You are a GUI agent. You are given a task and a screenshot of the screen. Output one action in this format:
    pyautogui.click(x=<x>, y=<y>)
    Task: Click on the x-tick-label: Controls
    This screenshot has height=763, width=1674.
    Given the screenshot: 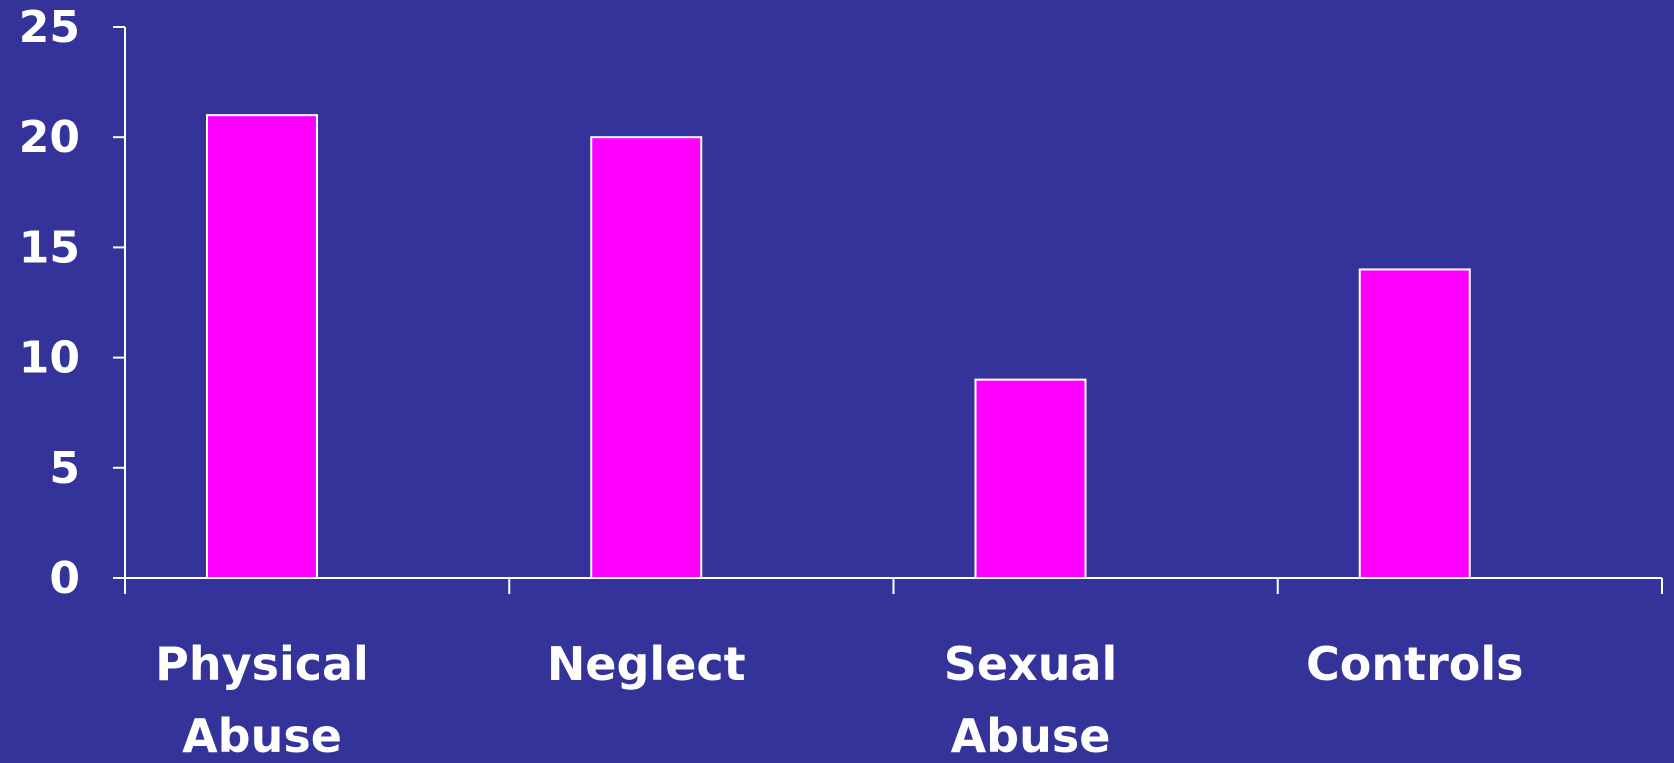 What is the action you would take?
    pyautogui.click(x=1415, y=664)
    